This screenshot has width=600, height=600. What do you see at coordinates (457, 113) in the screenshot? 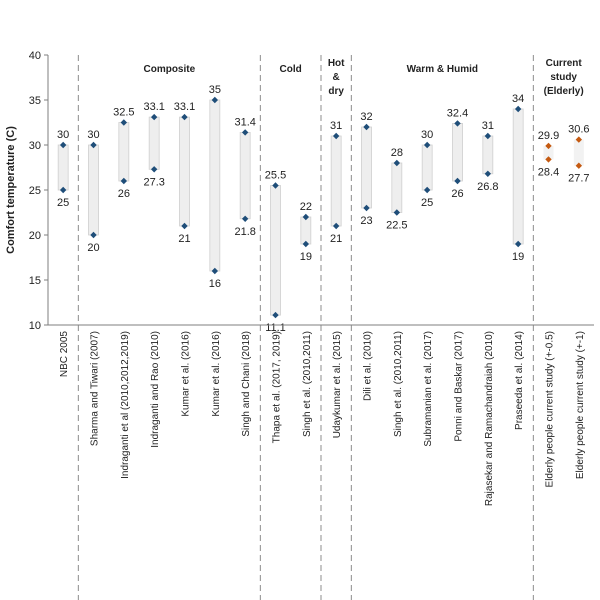
I see `upper-value-label: 32.4` at bounding box center [457, 113].